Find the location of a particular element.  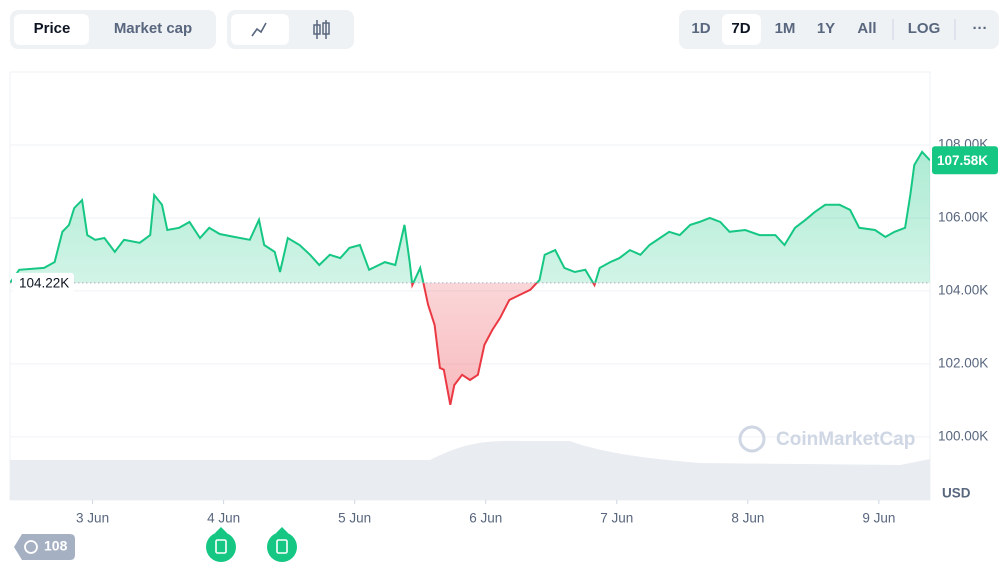

range-1m: 1M is located at coordinates (785, 28).